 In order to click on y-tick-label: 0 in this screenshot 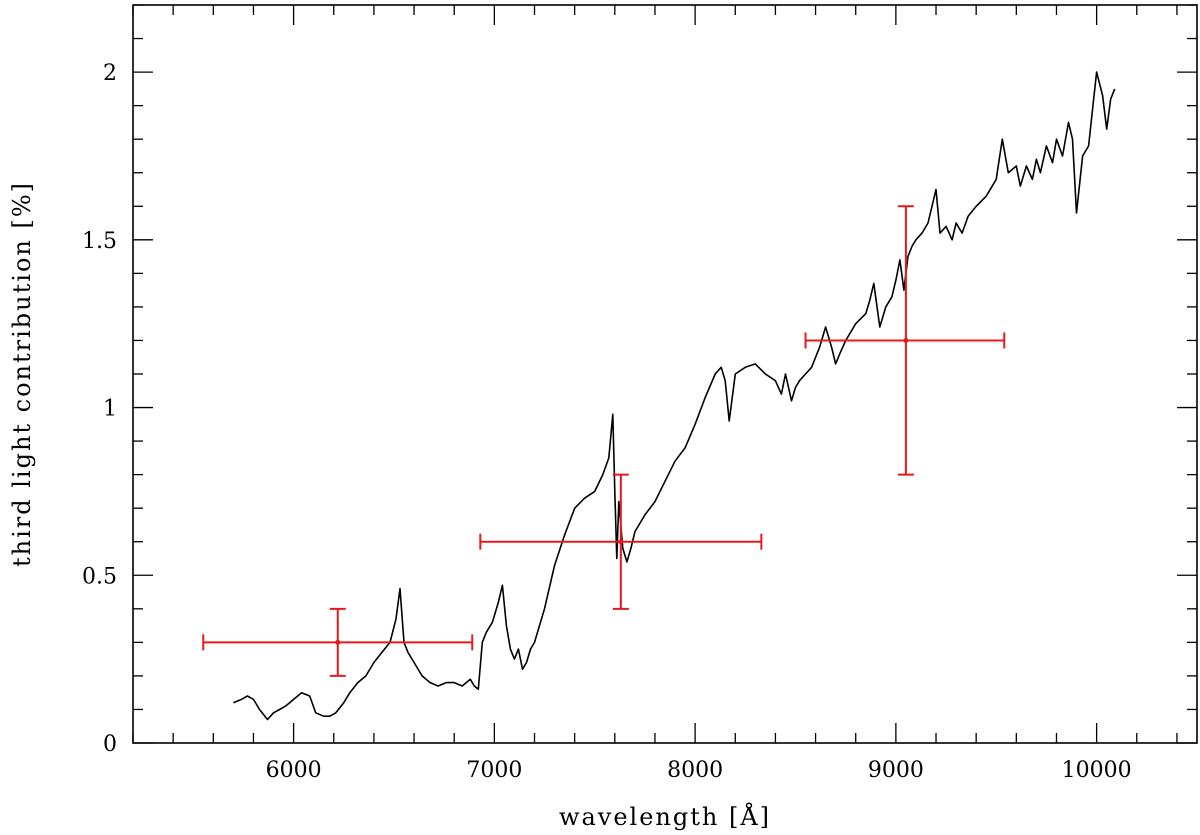, I will do `click(110, 744)`.